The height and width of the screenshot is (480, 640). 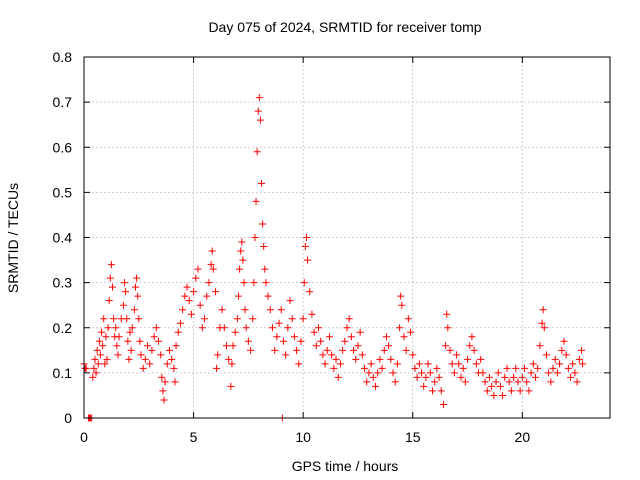 I want to click on y-tick-label: 0.8, so click(x=63, y=57).